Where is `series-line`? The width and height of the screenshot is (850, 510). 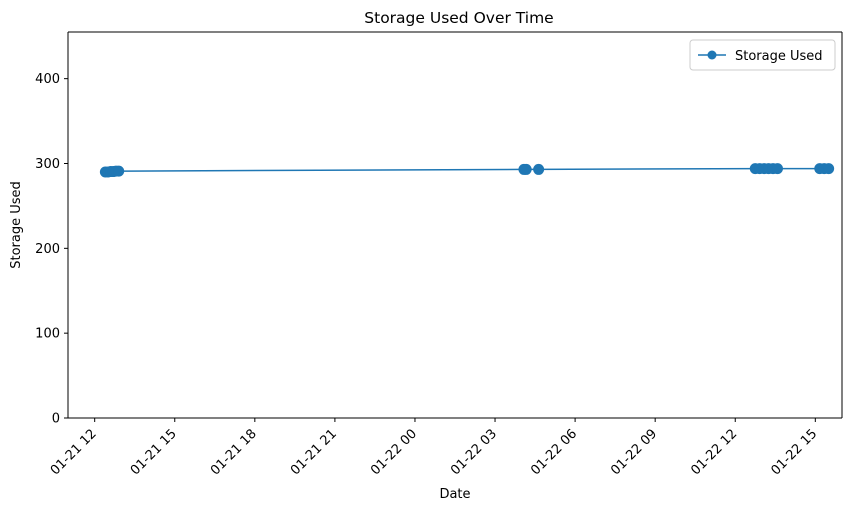
series-line is located at coordinates (467, 170).